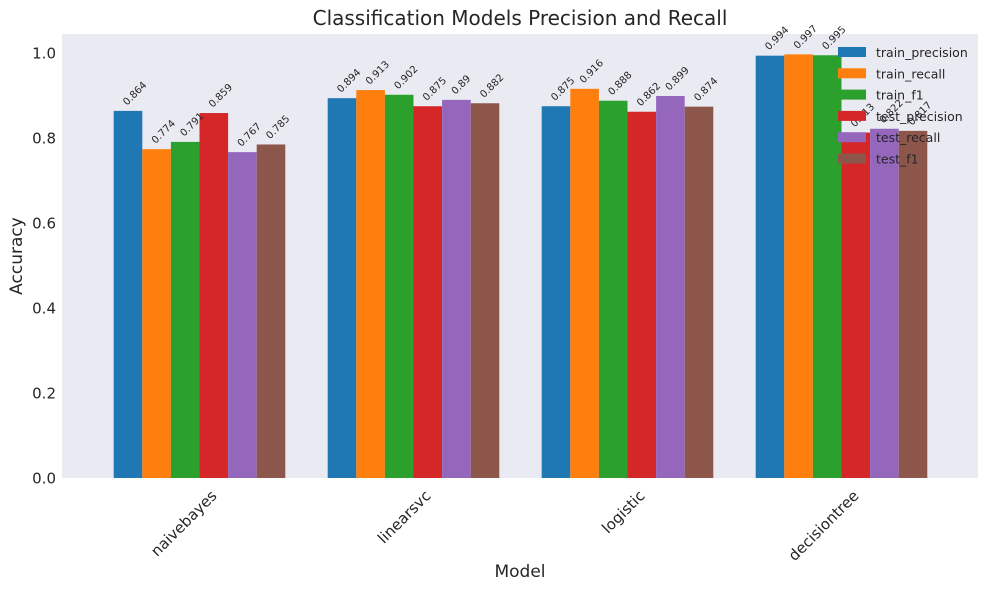 The height and width of the screenshot is (590, 989). I want to click on legend-label-train-recall: train_recall, so click(910, 73).